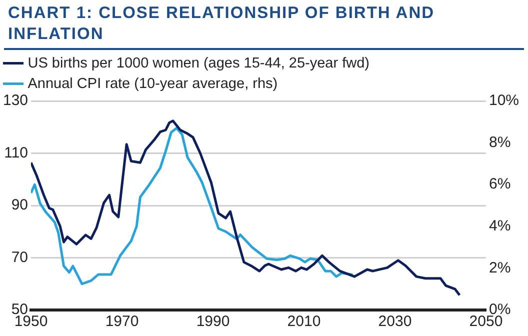 This screenshot has width=528, height=336. I want to click on y2-tick-label: 10%, so click(504, 101).